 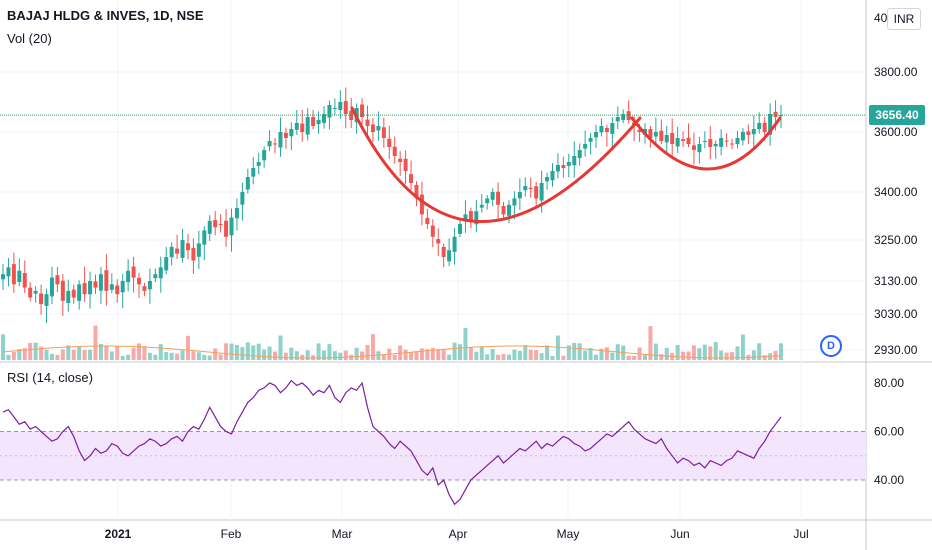 What do you see at coordinates (889, 432) in the screenshot?
I see `rsi-tick-label: 60.00` at bounding box center [889, 432].